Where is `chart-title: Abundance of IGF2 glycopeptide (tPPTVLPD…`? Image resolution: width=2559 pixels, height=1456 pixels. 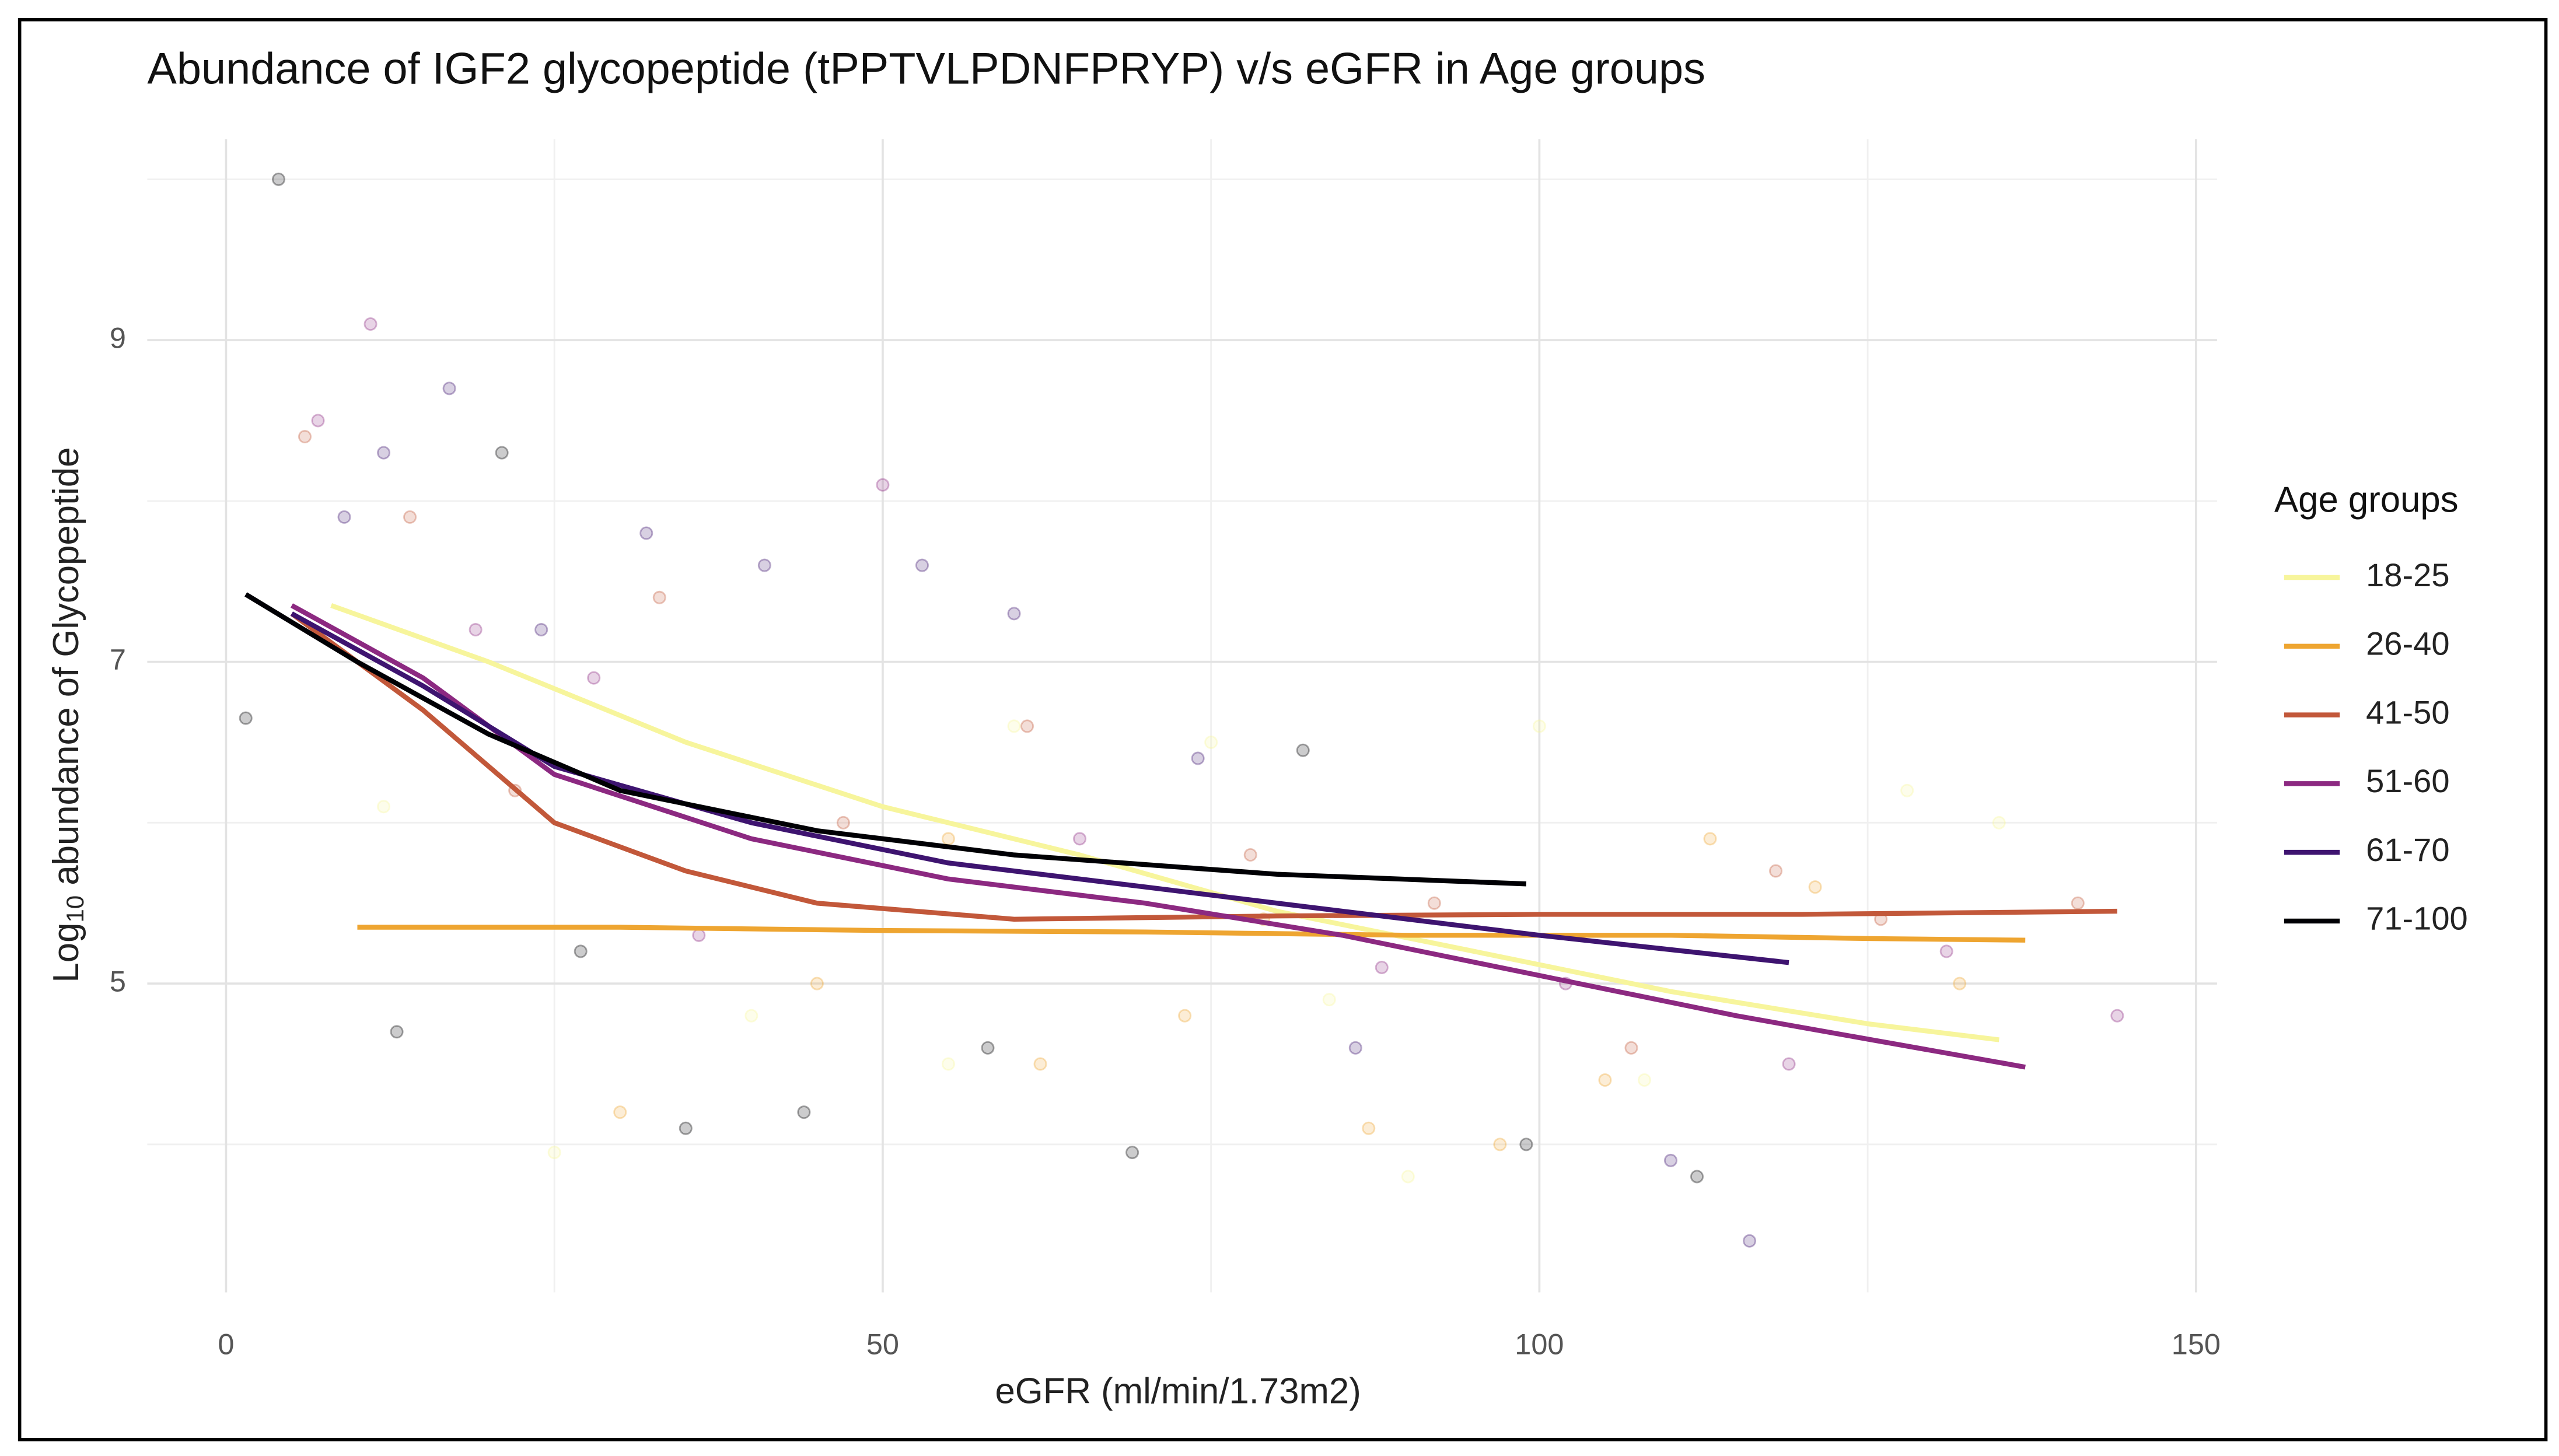 chart-title: Abundance of IGF2 glycopeptide (tPPTVLPD… is located at coordinates (926, 68).